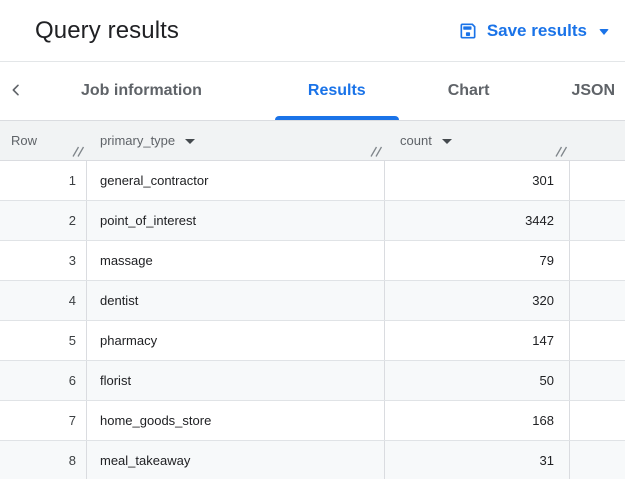  I want to click on column-header-primary-type: primary_type, so click(236, 140).